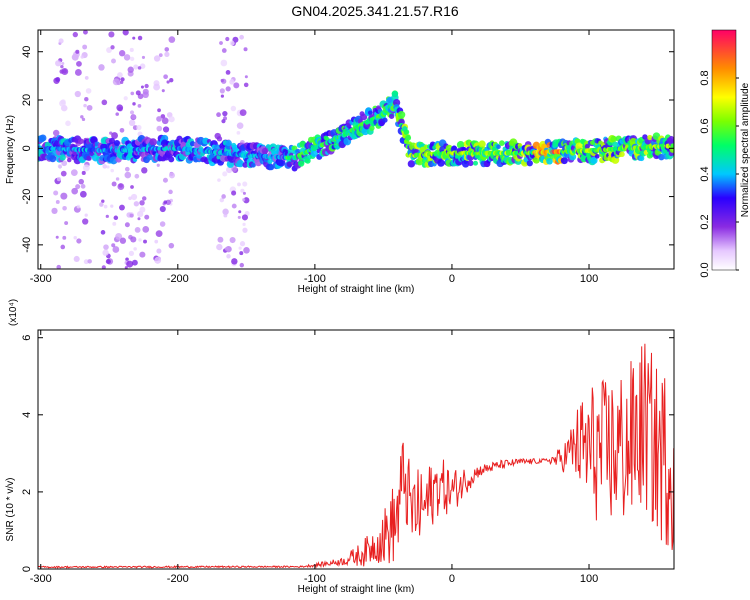  What do you see at coordinates (375, 11) in the screenshot?
I see `chart-title: GN04.2025.341.21.57.R16` at bounding box center [375, 11].